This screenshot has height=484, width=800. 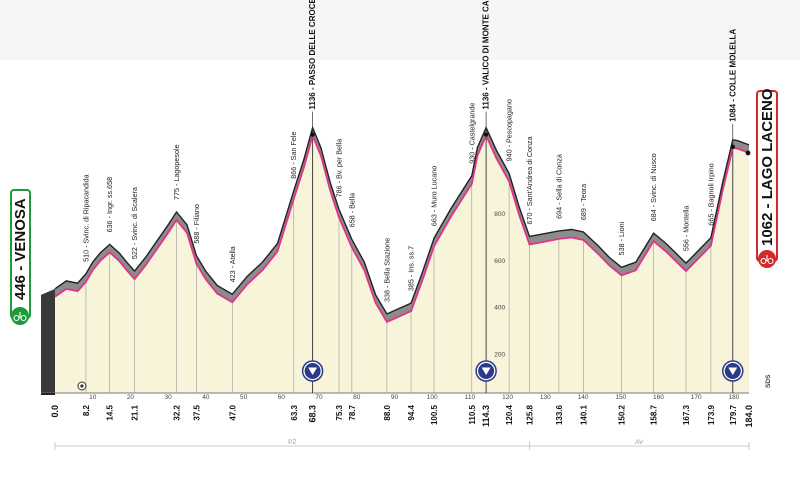 I want to click on elevation-tick-label: 200, so click(x=499, y=354).